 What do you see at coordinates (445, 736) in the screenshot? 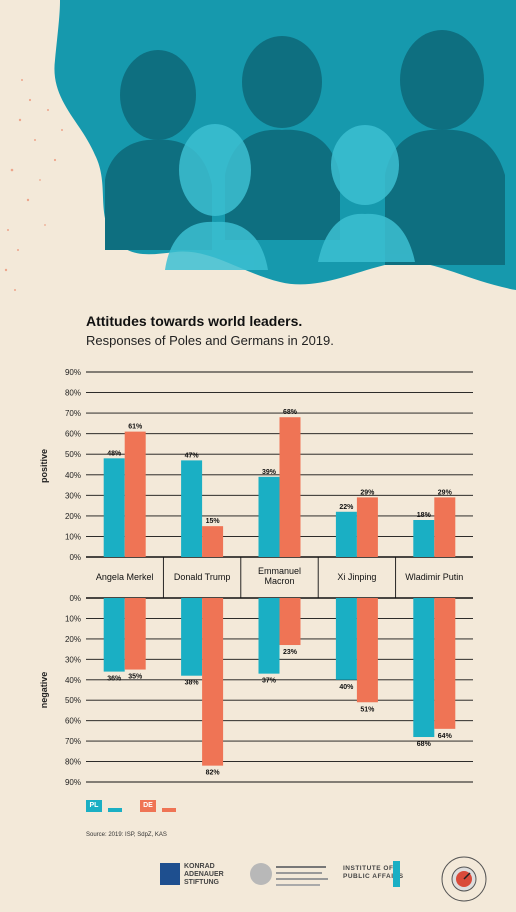
I see `data-label: 64%` at bounding box center [445, 736].